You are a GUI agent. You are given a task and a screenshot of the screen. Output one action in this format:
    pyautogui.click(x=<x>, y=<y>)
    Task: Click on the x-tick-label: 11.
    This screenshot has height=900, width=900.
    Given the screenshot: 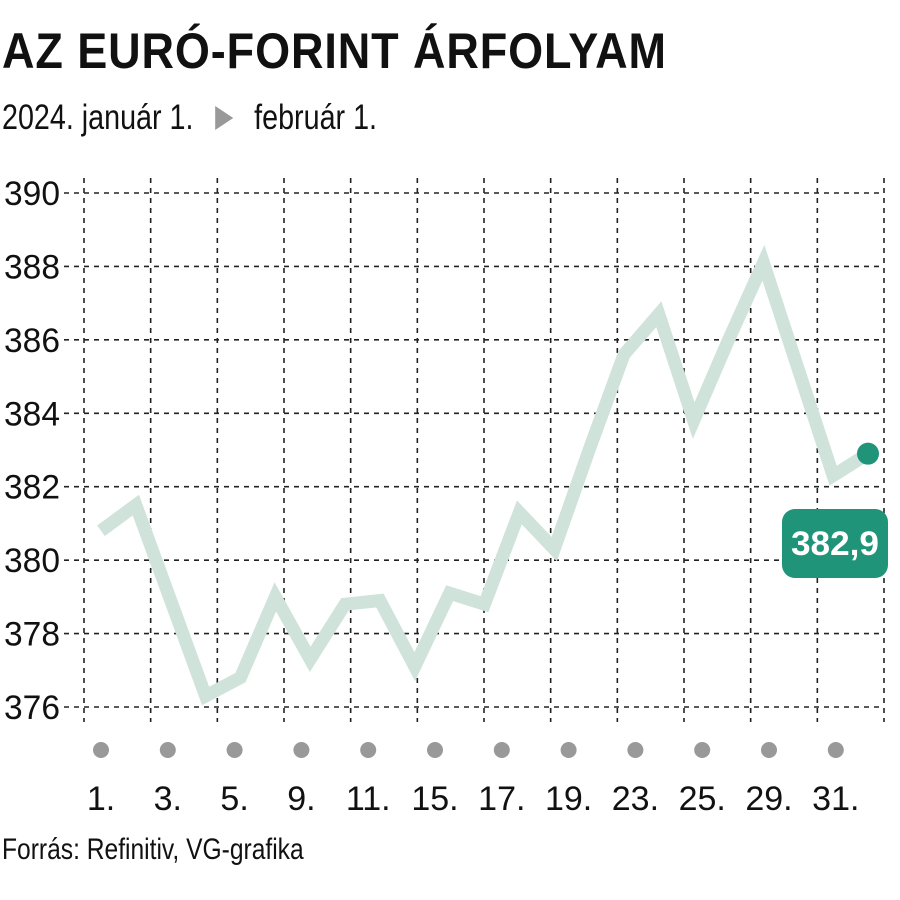 What is the action you would take?
    pyautogui.click(x=368, y=799)
    